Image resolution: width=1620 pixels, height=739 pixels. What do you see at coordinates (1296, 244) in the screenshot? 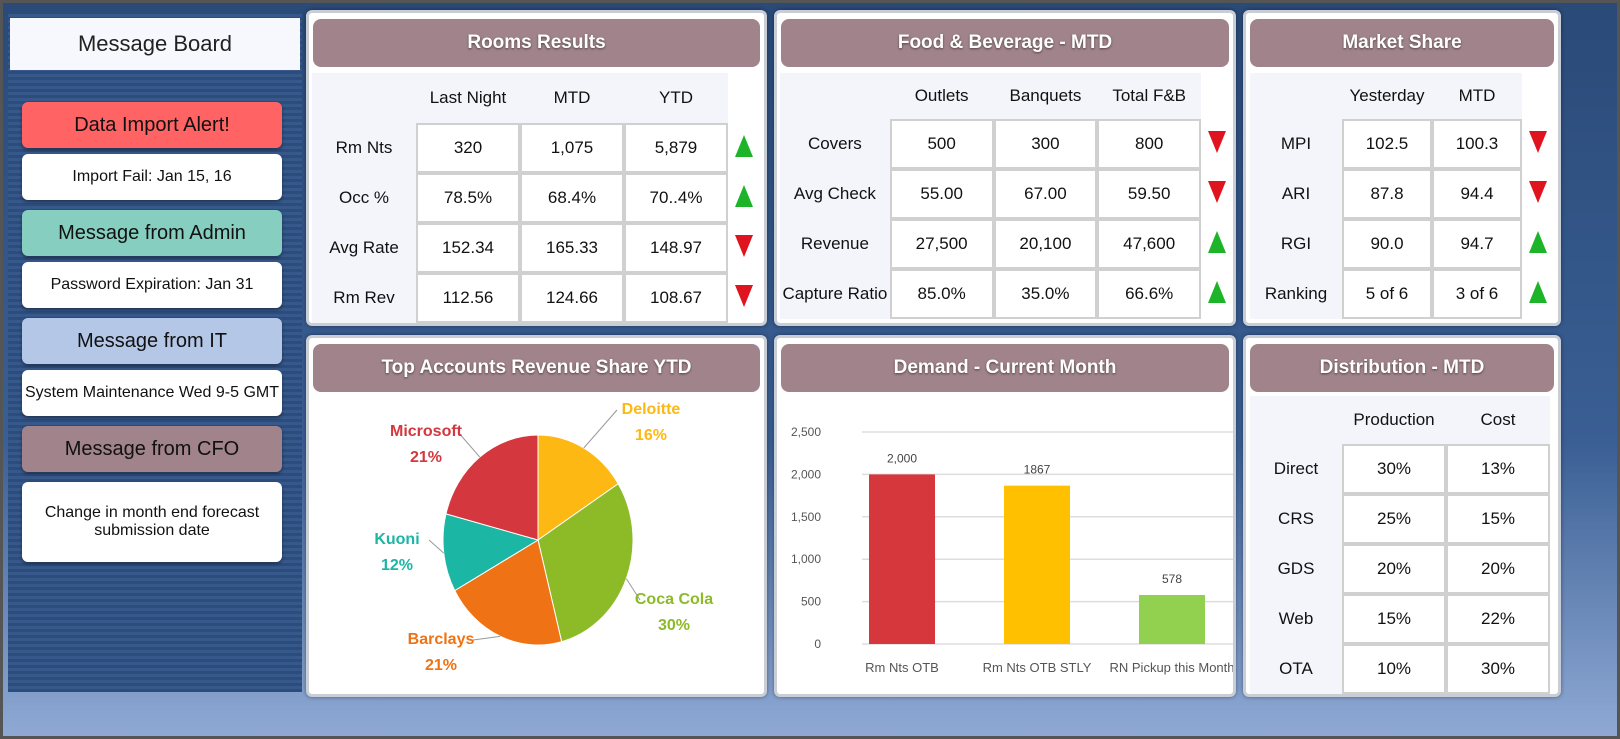
I see `row-label: RGI` at bounding box center [1296, 244].